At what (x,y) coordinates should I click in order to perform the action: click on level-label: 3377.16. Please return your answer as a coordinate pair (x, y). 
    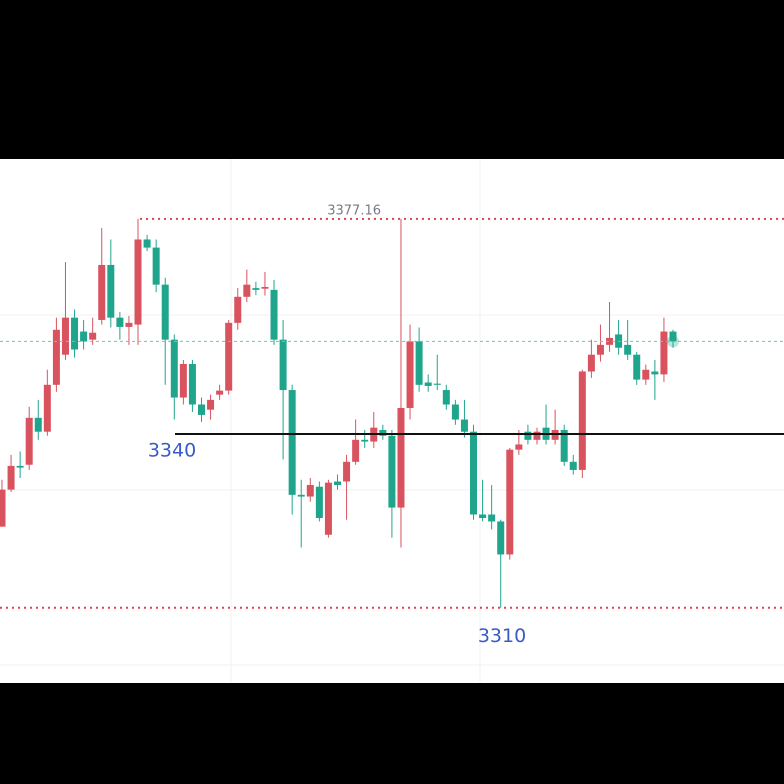
    Looking at the image, I should click on (354, 210).